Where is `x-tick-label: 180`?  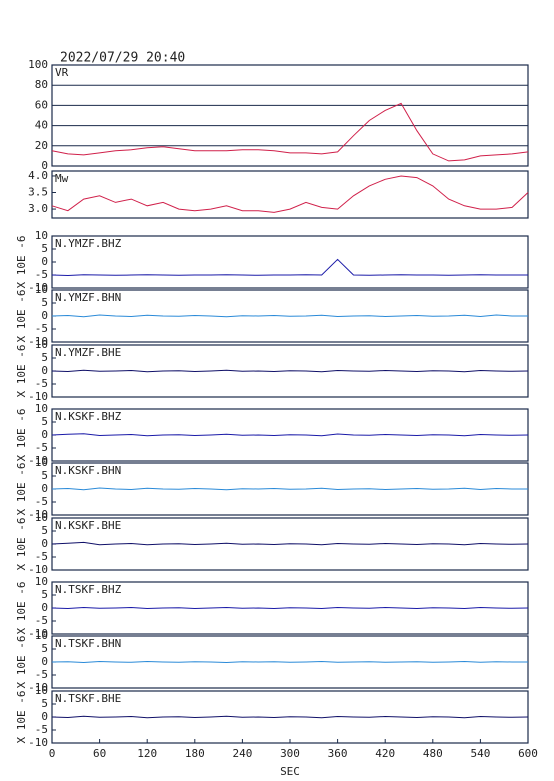
x-tick-label: 180 is located at coordinates (195, 753).